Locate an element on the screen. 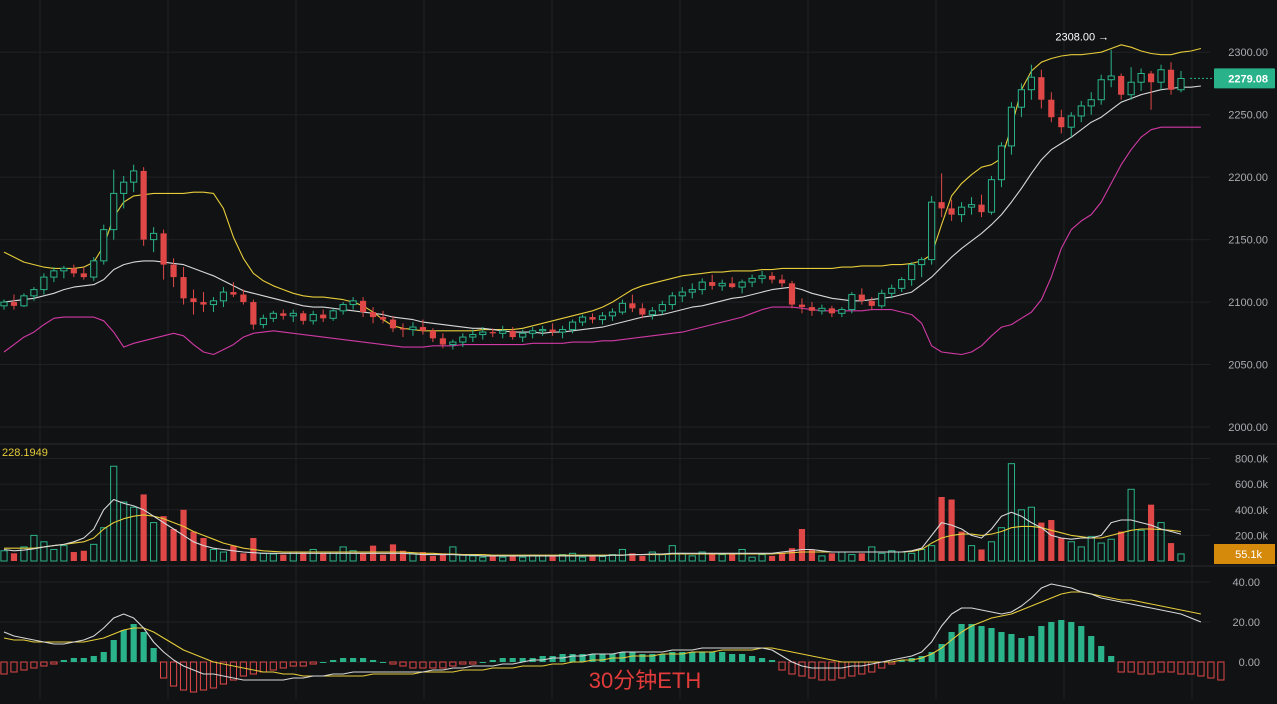 The width and height of the screenshot is (1277, 704). macd-panel is located at coordinates (612, 638).